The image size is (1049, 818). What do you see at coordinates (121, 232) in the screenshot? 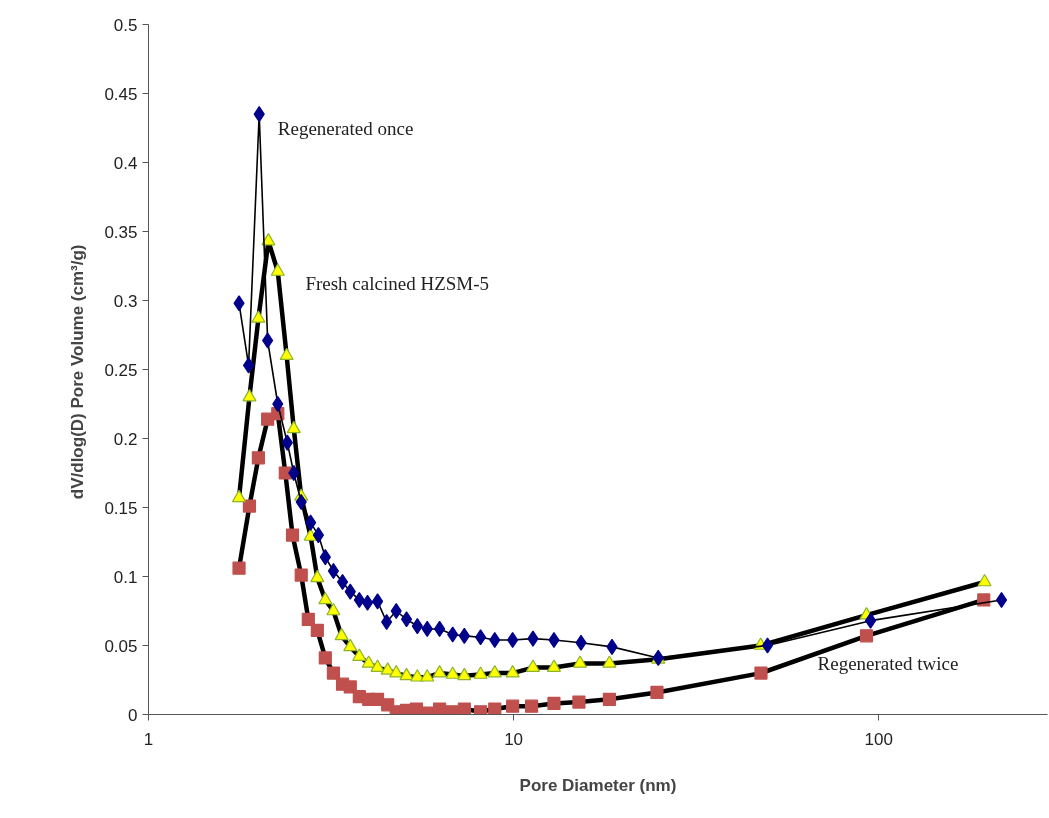
I see `y-tick-label: 0.35` at bounding box center [121, 232].